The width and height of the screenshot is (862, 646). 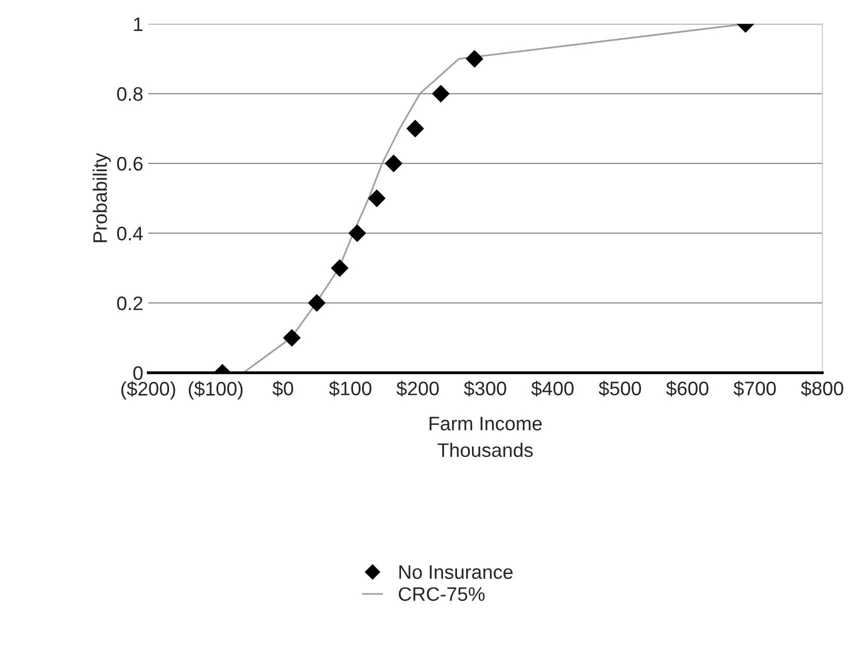 What do you see at coordinates (552, 388) in the screenshot?
I see `x-tick-label: $400` at bounding box center [552, 388].